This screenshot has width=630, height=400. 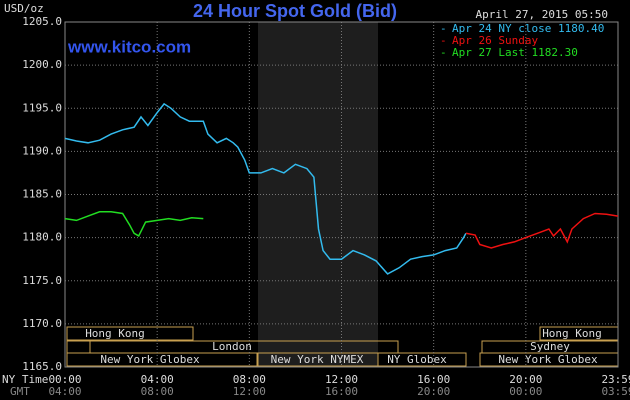 I want to click on x-tick-label: 08:00, so click(x=249, y=379).